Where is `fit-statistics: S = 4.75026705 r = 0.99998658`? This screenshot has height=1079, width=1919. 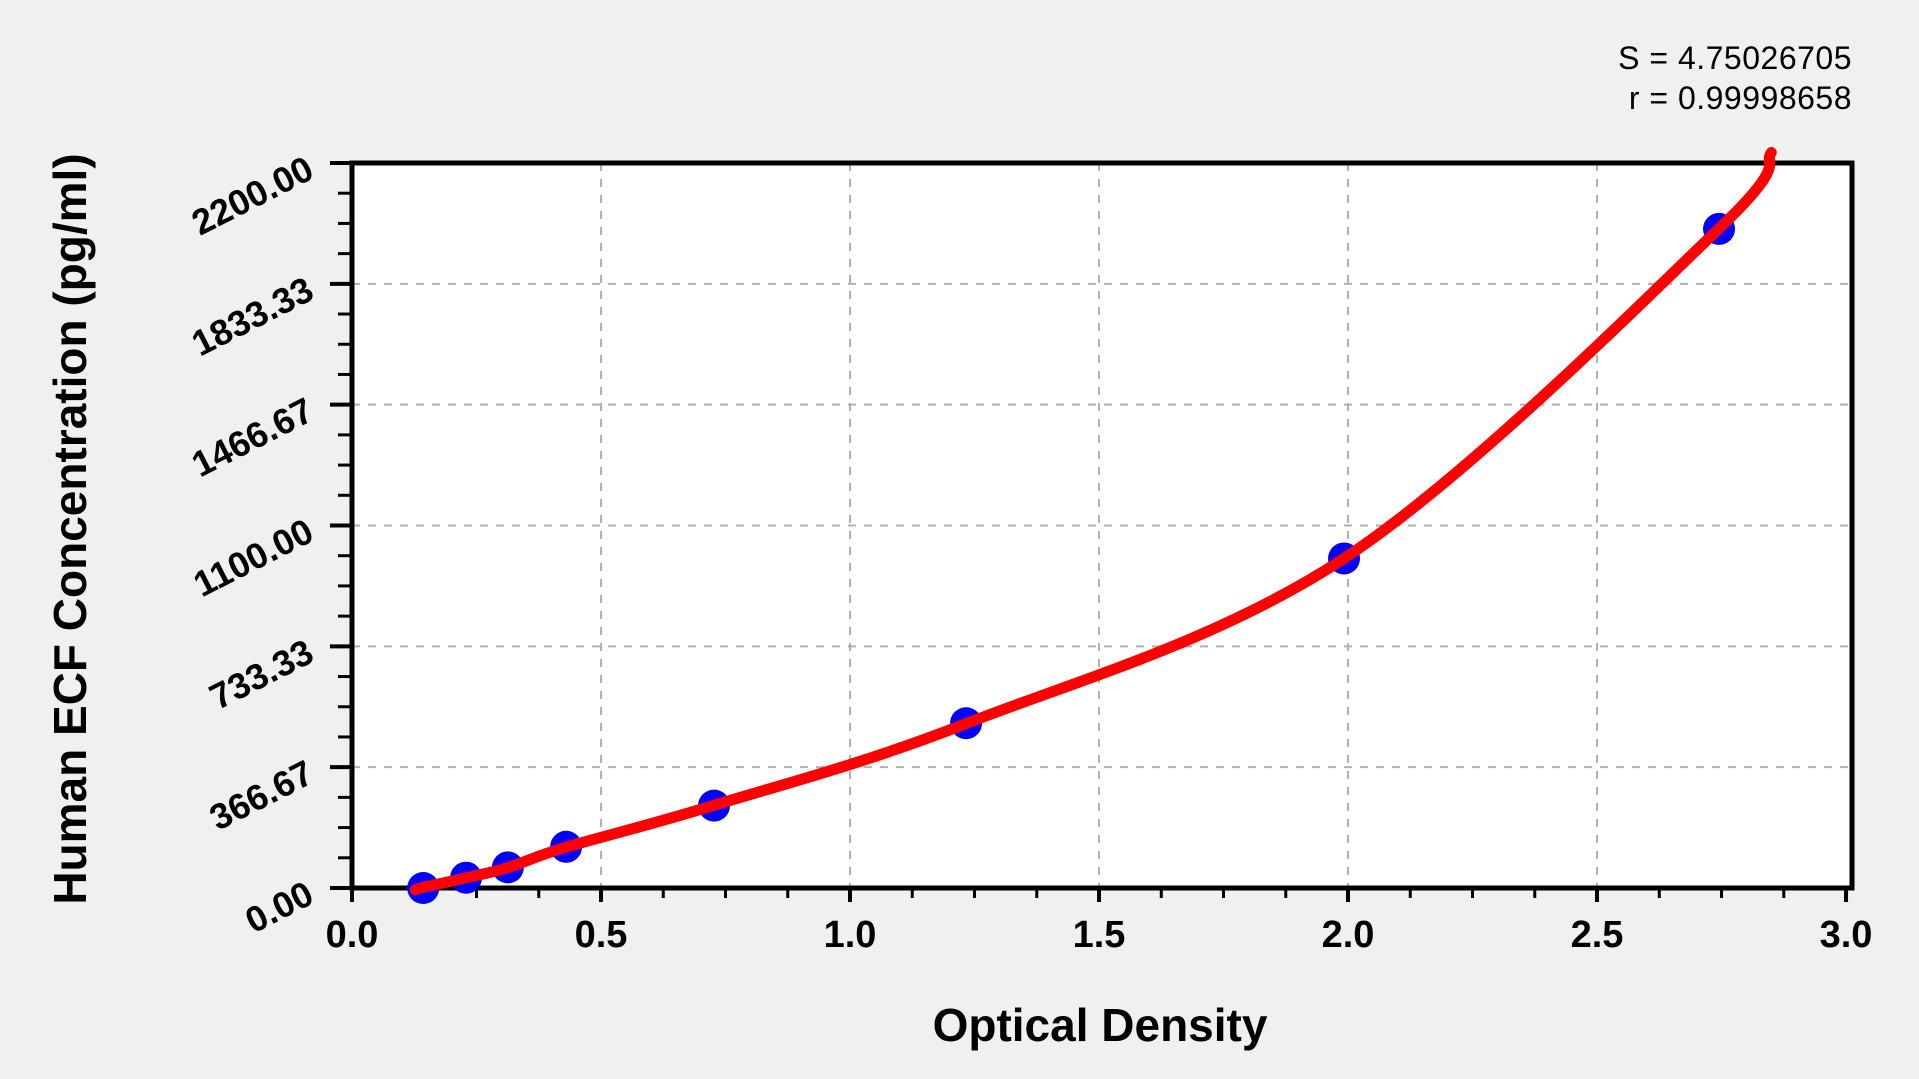
fit-statistics: S = 4.75026705 r = 0.99998658 is located at coordinates (1735, 78).